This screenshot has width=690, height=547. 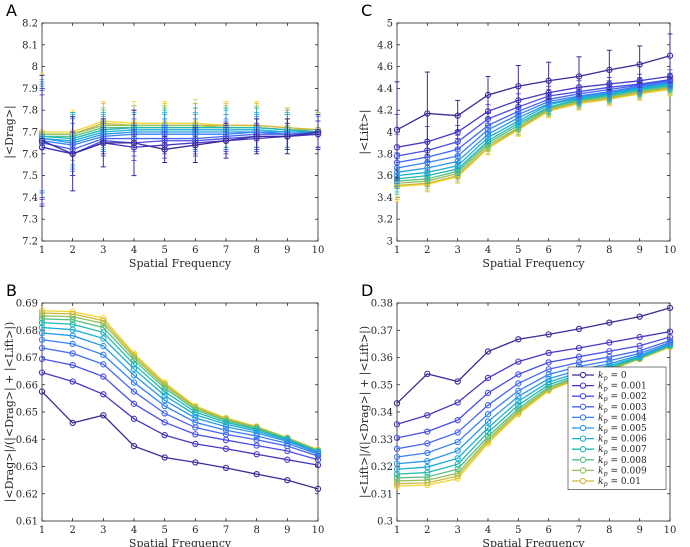 What do you see at coordinates (27, 467) in the screenshot?
I see `y-tick-label: 0.63` at bounding box center [27, 467].